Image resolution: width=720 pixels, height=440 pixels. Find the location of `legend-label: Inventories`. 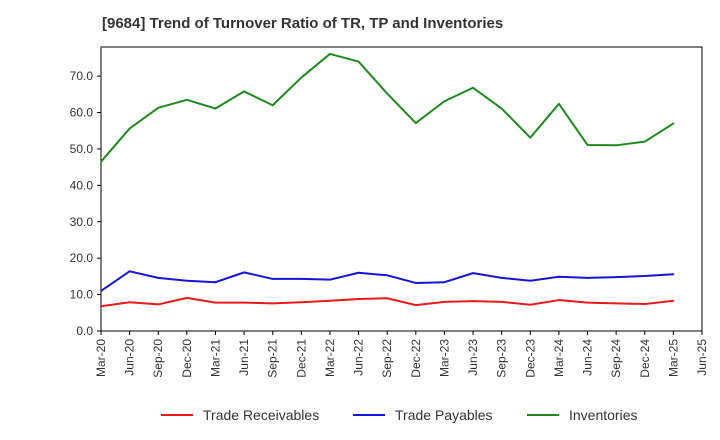

legend-label: Inventories is located at coordinates (603, 415).